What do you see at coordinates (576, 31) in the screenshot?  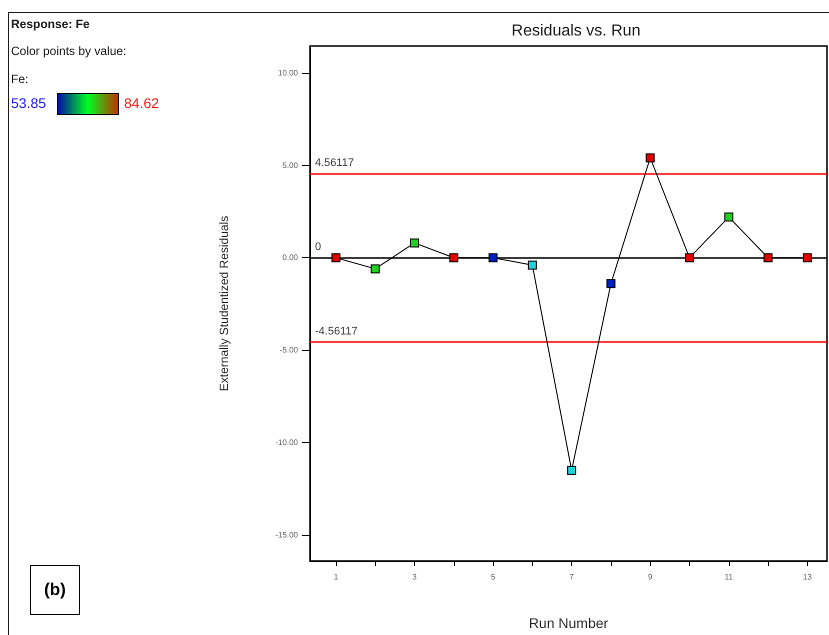 I see `chart-title: Residuals vs. Run` at bounding box center [576, 31].